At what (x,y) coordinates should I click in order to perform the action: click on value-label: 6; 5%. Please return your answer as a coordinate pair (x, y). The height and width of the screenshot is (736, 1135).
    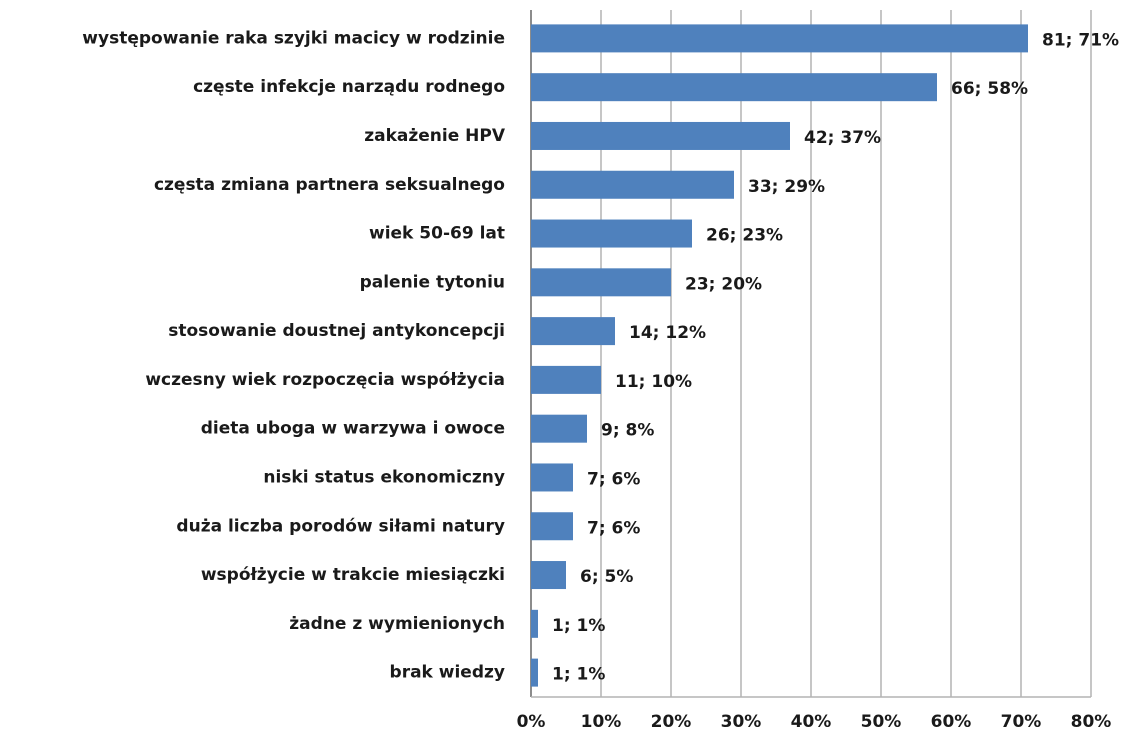
    Looking at the image, I should click on (606, 577).